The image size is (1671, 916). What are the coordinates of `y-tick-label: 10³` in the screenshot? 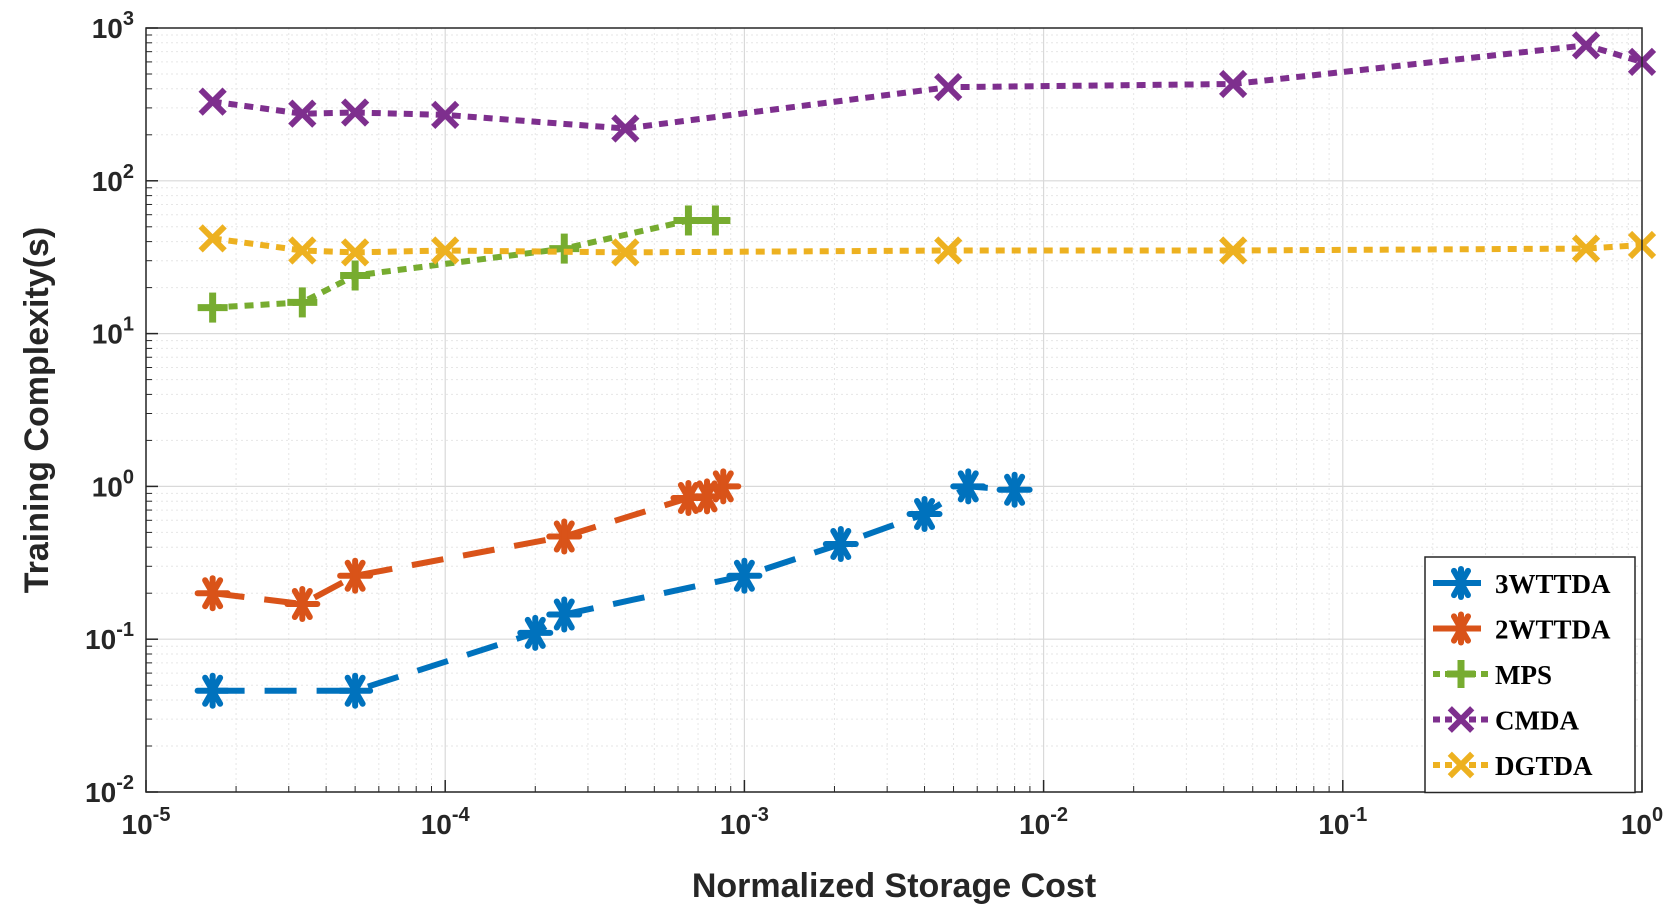 It's located at (113, 26).